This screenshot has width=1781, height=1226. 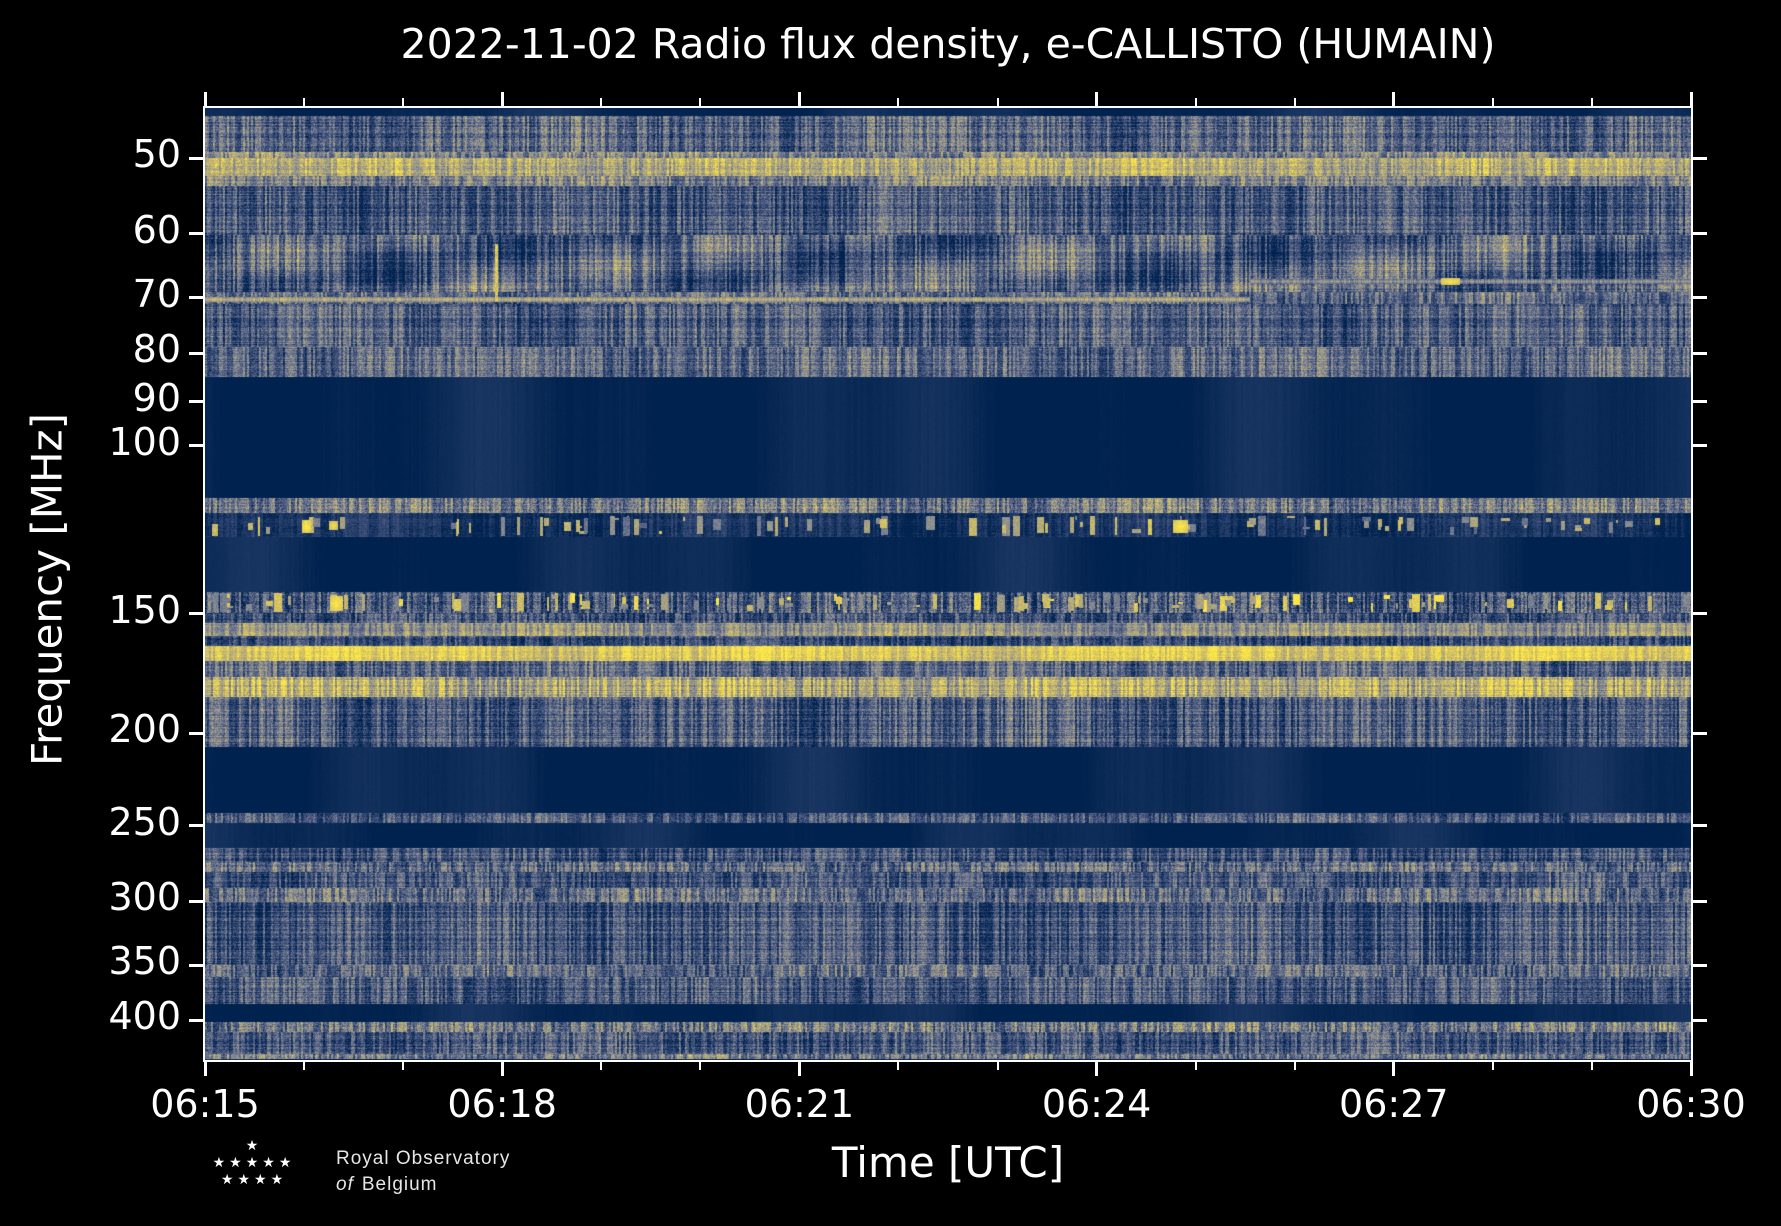 What do you see at coordinates (144, 609) in the screenshot?
I see `y-tick-label: 150` at bounding box center [144, 609].